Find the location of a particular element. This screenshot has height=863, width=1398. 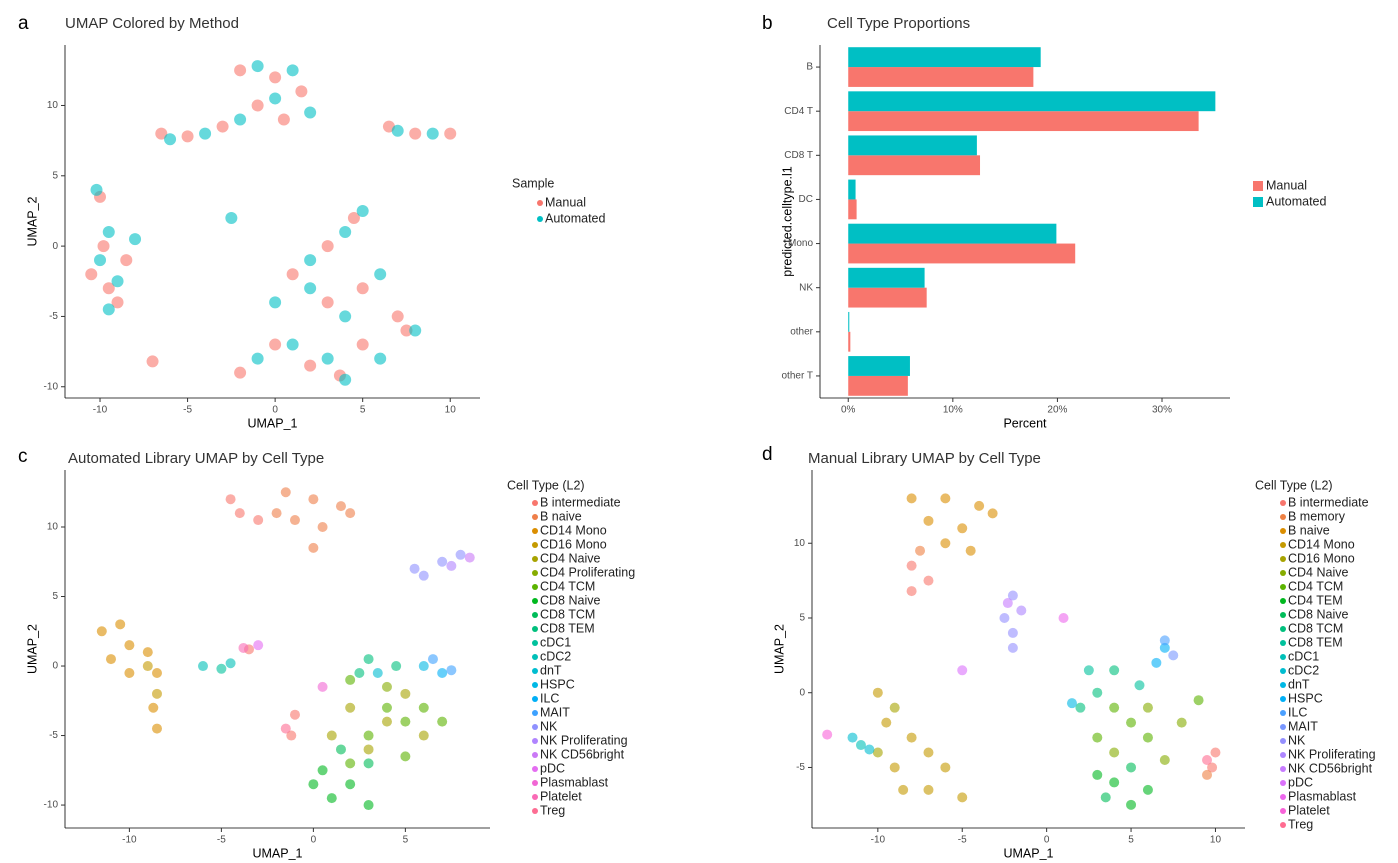

y-tick-label: Mono is located at coordinates (800, 243).